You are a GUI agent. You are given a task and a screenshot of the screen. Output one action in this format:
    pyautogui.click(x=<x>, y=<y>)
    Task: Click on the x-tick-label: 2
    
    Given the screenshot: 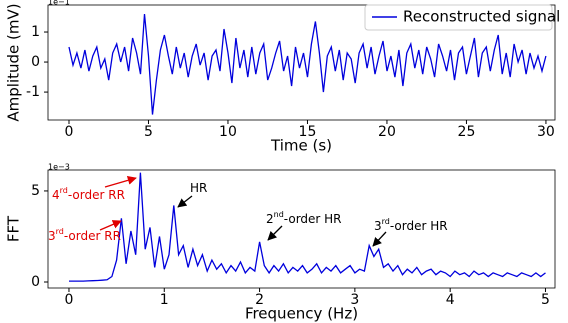 What is the action you would take?
    pyautogui.click(x=259, y=300)
    